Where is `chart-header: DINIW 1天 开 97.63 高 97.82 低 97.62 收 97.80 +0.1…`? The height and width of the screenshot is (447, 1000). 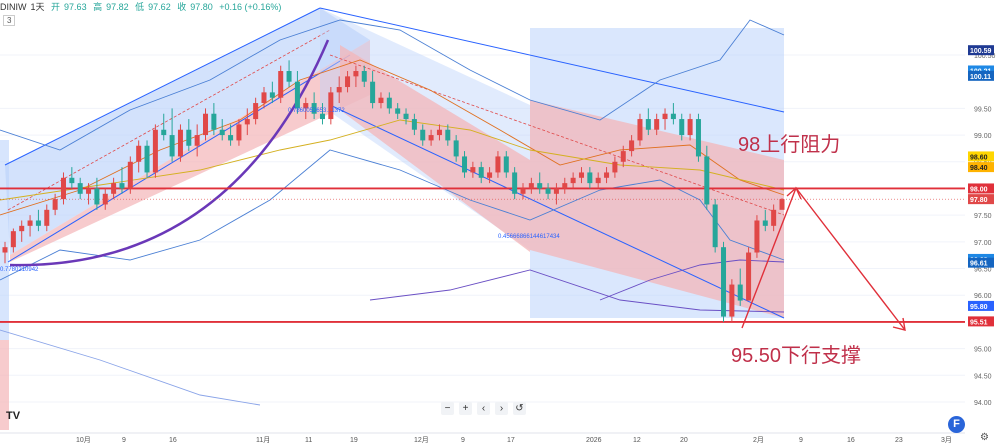 chart-header: DINIW 1天 开 97.63 高 97.82 低 97.62 收 97.80 +0.1… is located at coordinates (142, 7).